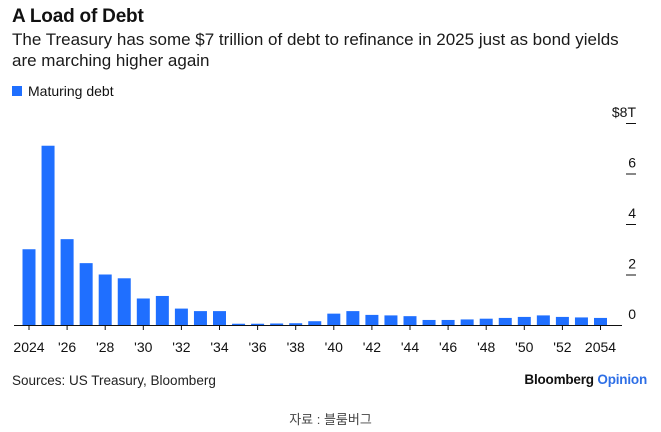  I want to click on bar-2049, so click(505, 321).